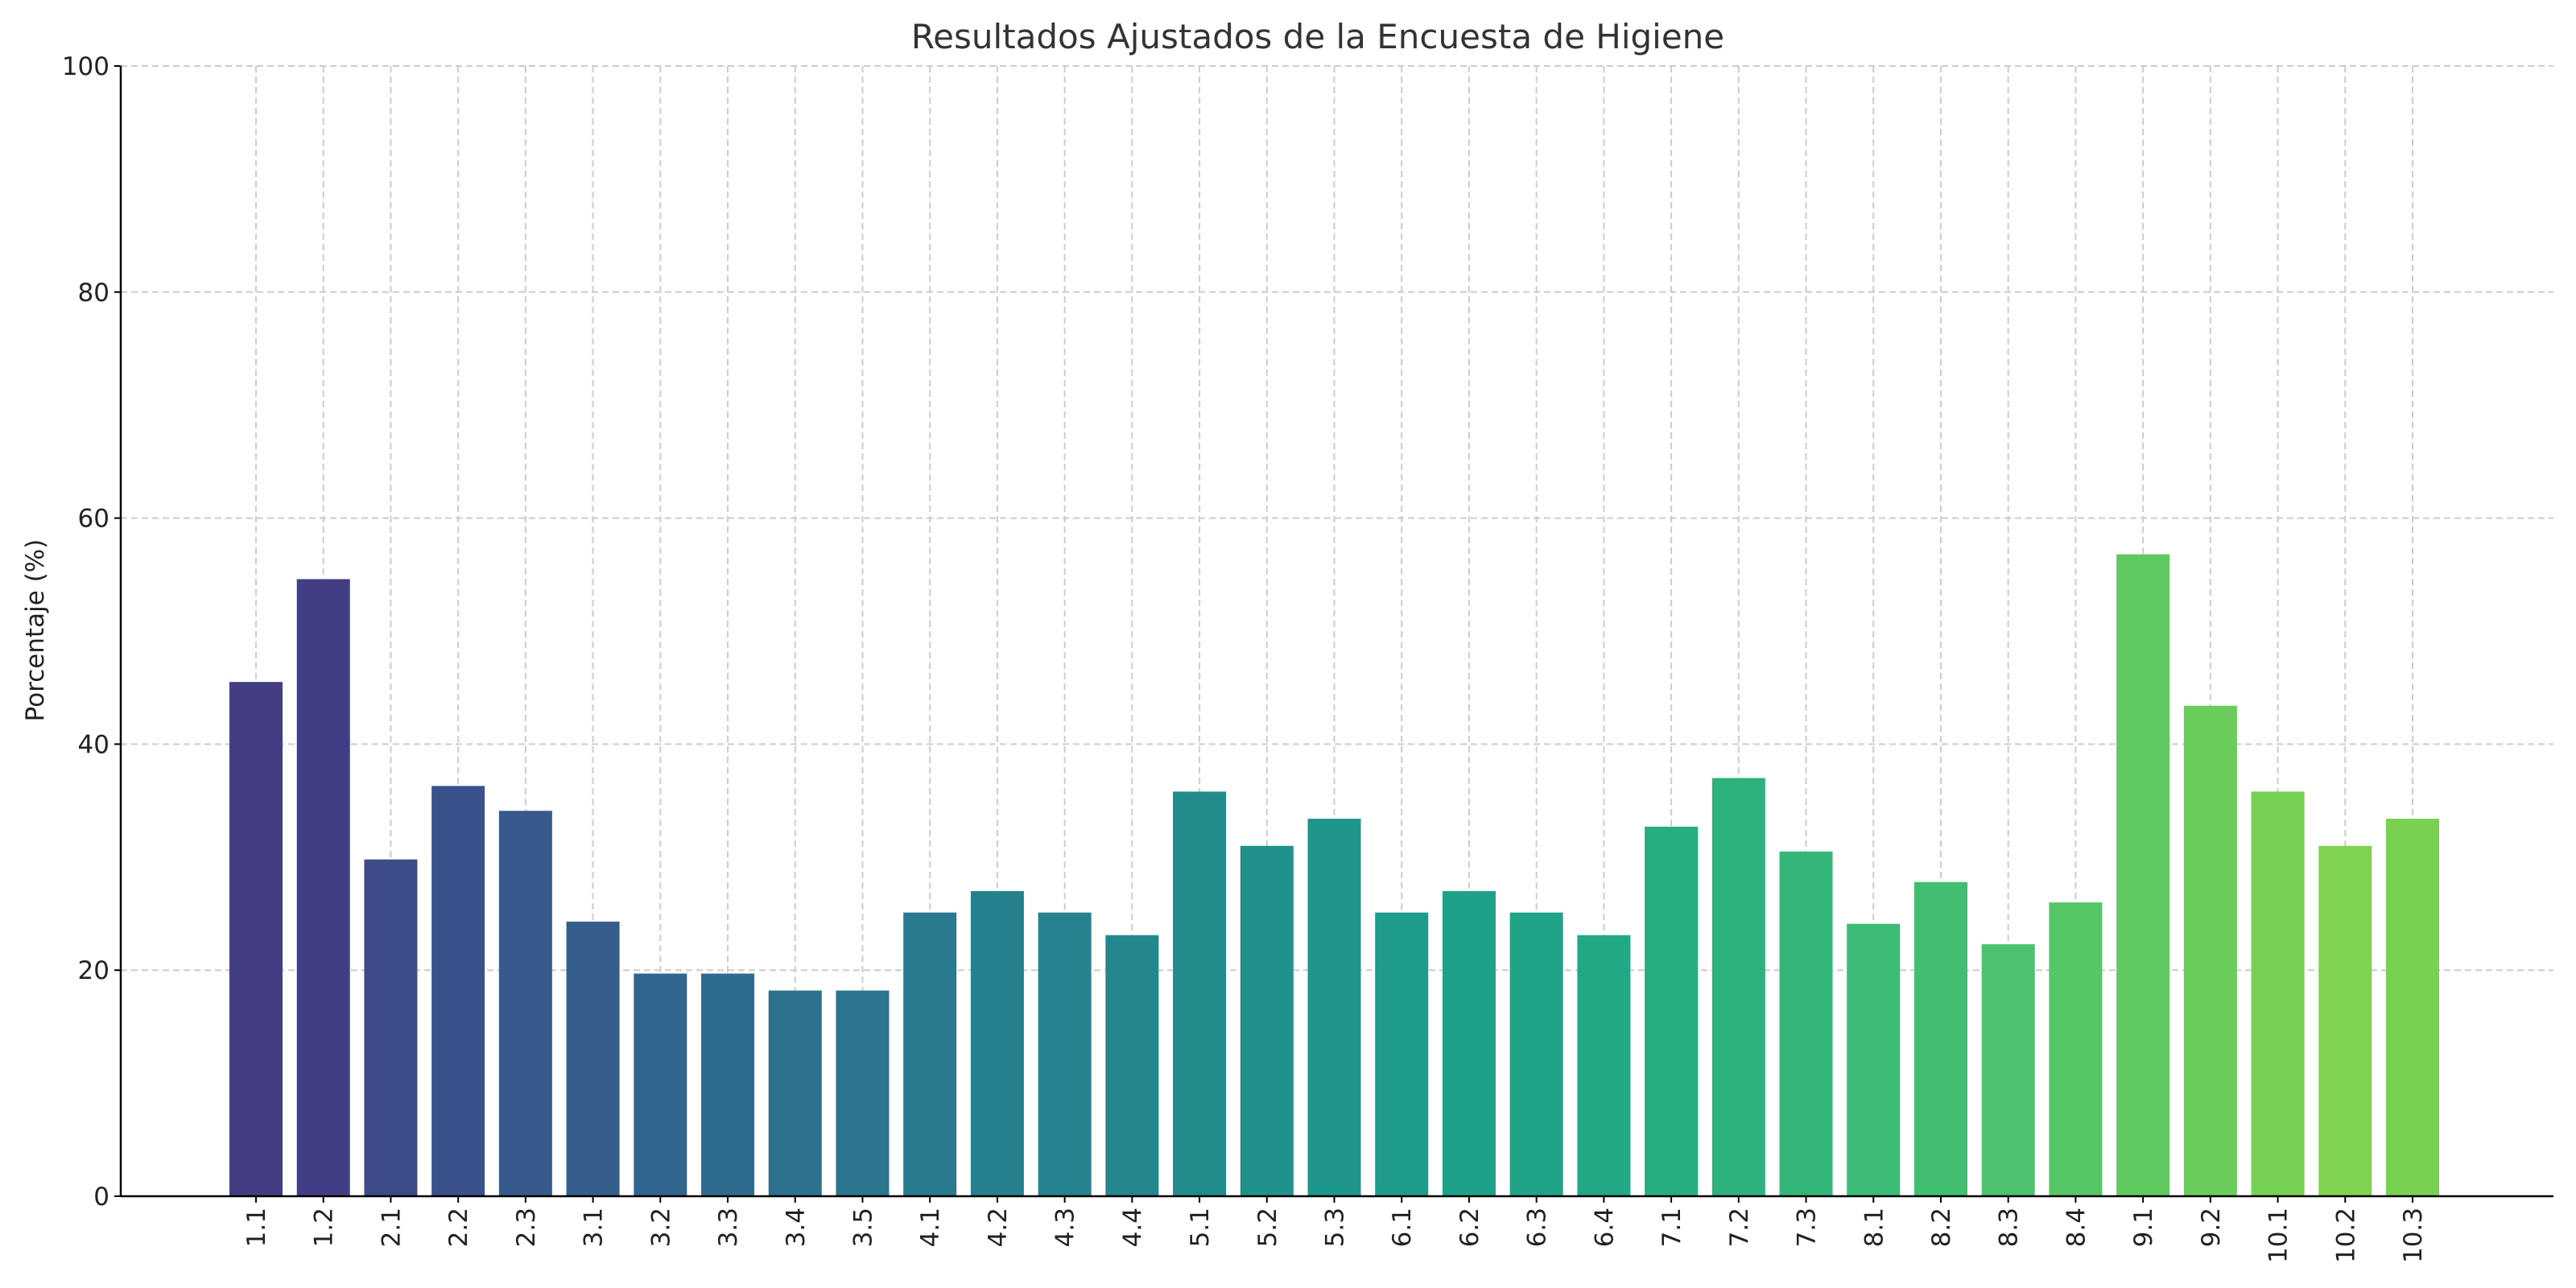 The image size is (2576, 1288). Describe the element at coordinates (998, 1227) in the screenshot. I see `x-tick-label: 4.2` at that location.